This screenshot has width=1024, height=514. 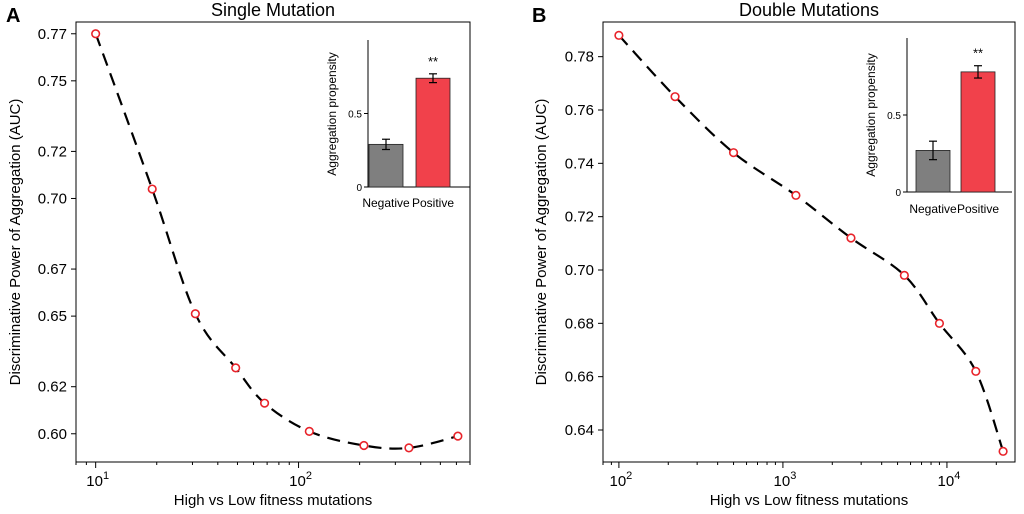 I want to click on x-tick-label: 10³, so click(x=785, y=480).